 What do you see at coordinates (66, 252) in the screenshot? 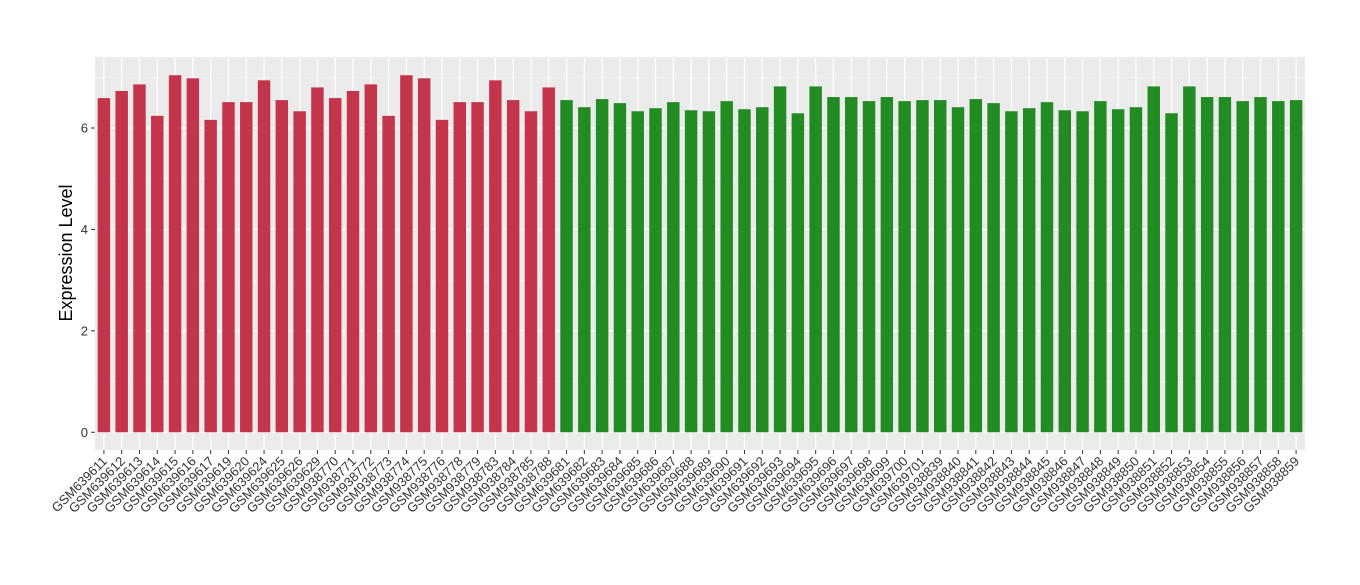
I see `y-axis-label: Expression Level` at bounding box center [66, 252].